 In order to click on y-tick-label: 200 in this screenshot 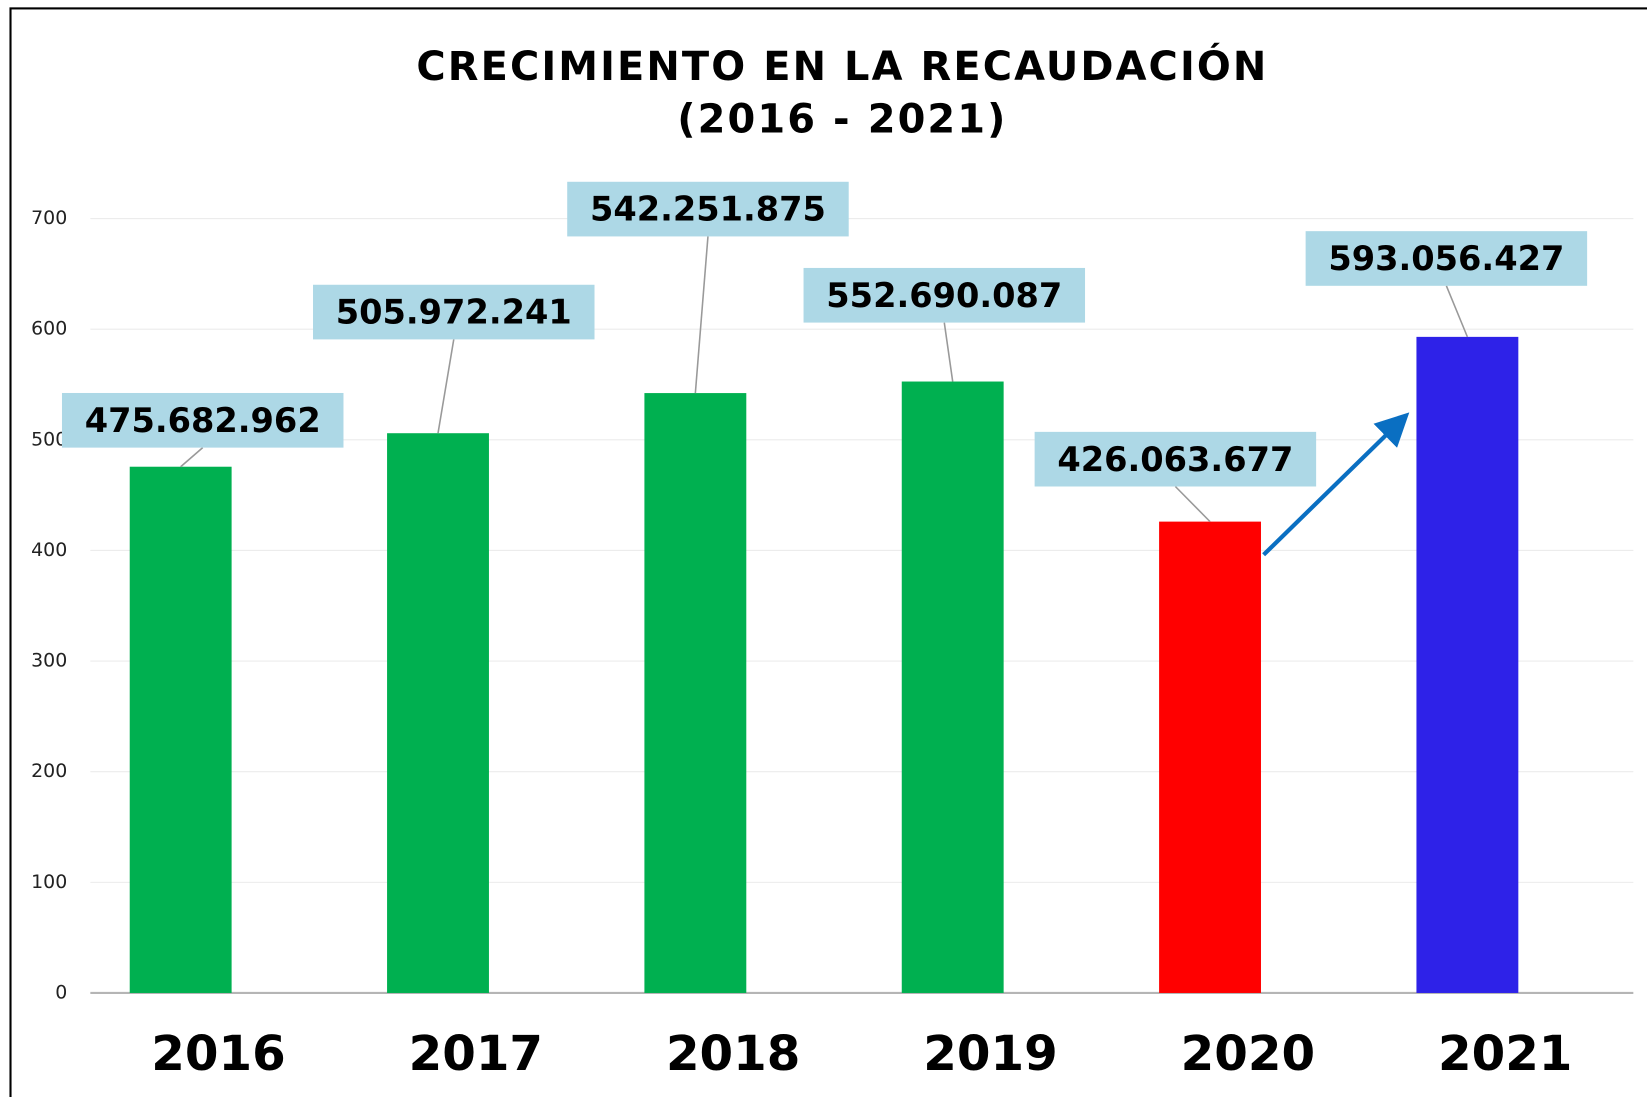, I will do `click(49, 771)`.